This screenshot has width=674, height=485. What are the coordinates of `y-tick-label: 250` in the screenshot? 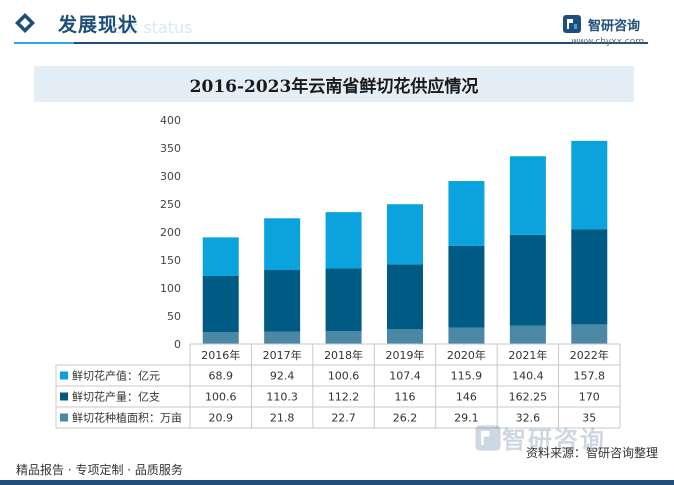 It's located at (170, 204).